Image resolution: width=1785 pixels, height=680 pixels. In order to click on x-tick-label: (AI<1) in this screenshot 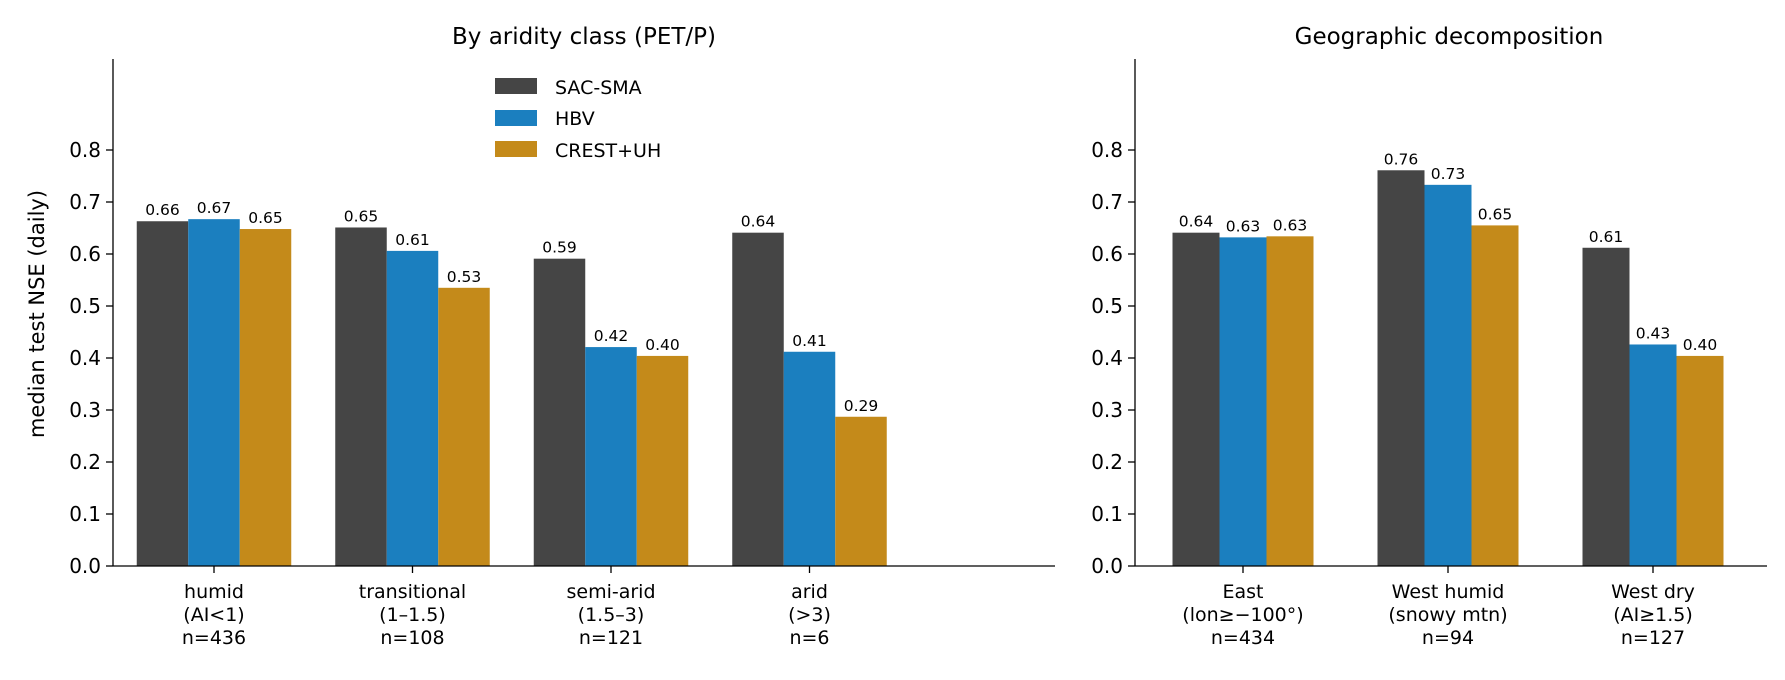, I will do `click(213, 615)`.